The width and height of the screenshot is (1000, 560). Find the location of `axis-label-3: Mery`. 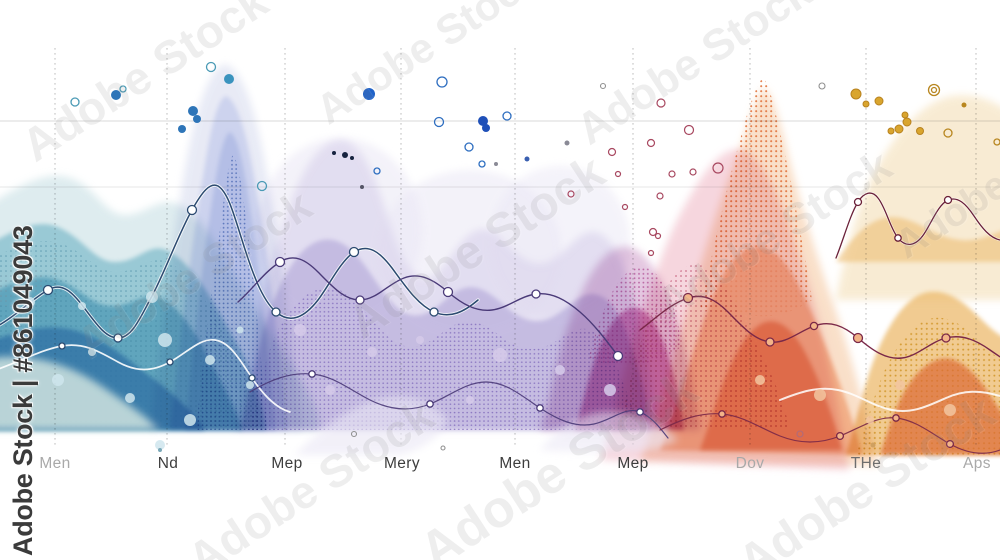

axis-label-3: Mery is located at coordinates (402, 463).